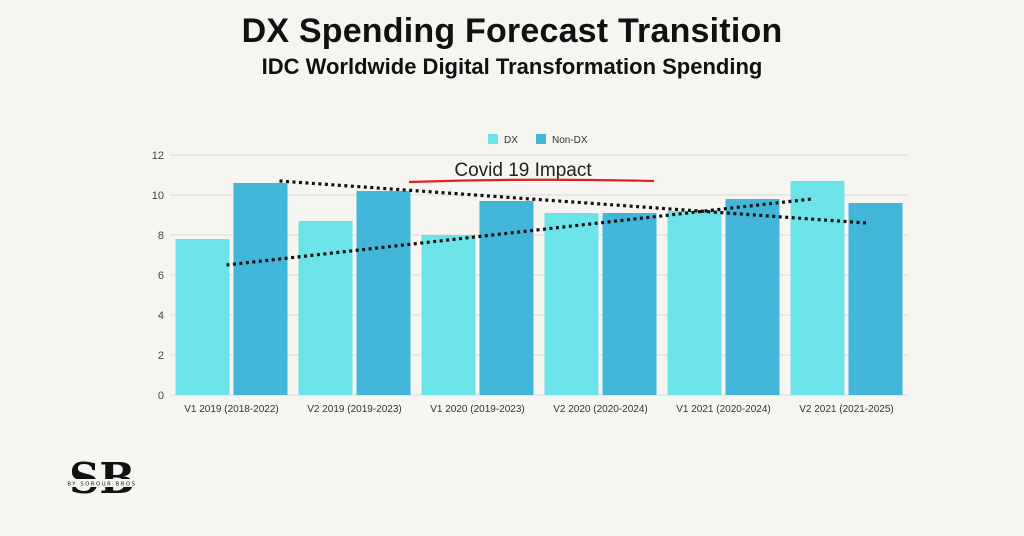 The image size is (1024, 536). I want to click on x-tick-label: V1 2020 (2019-2023), so click(477, 409).